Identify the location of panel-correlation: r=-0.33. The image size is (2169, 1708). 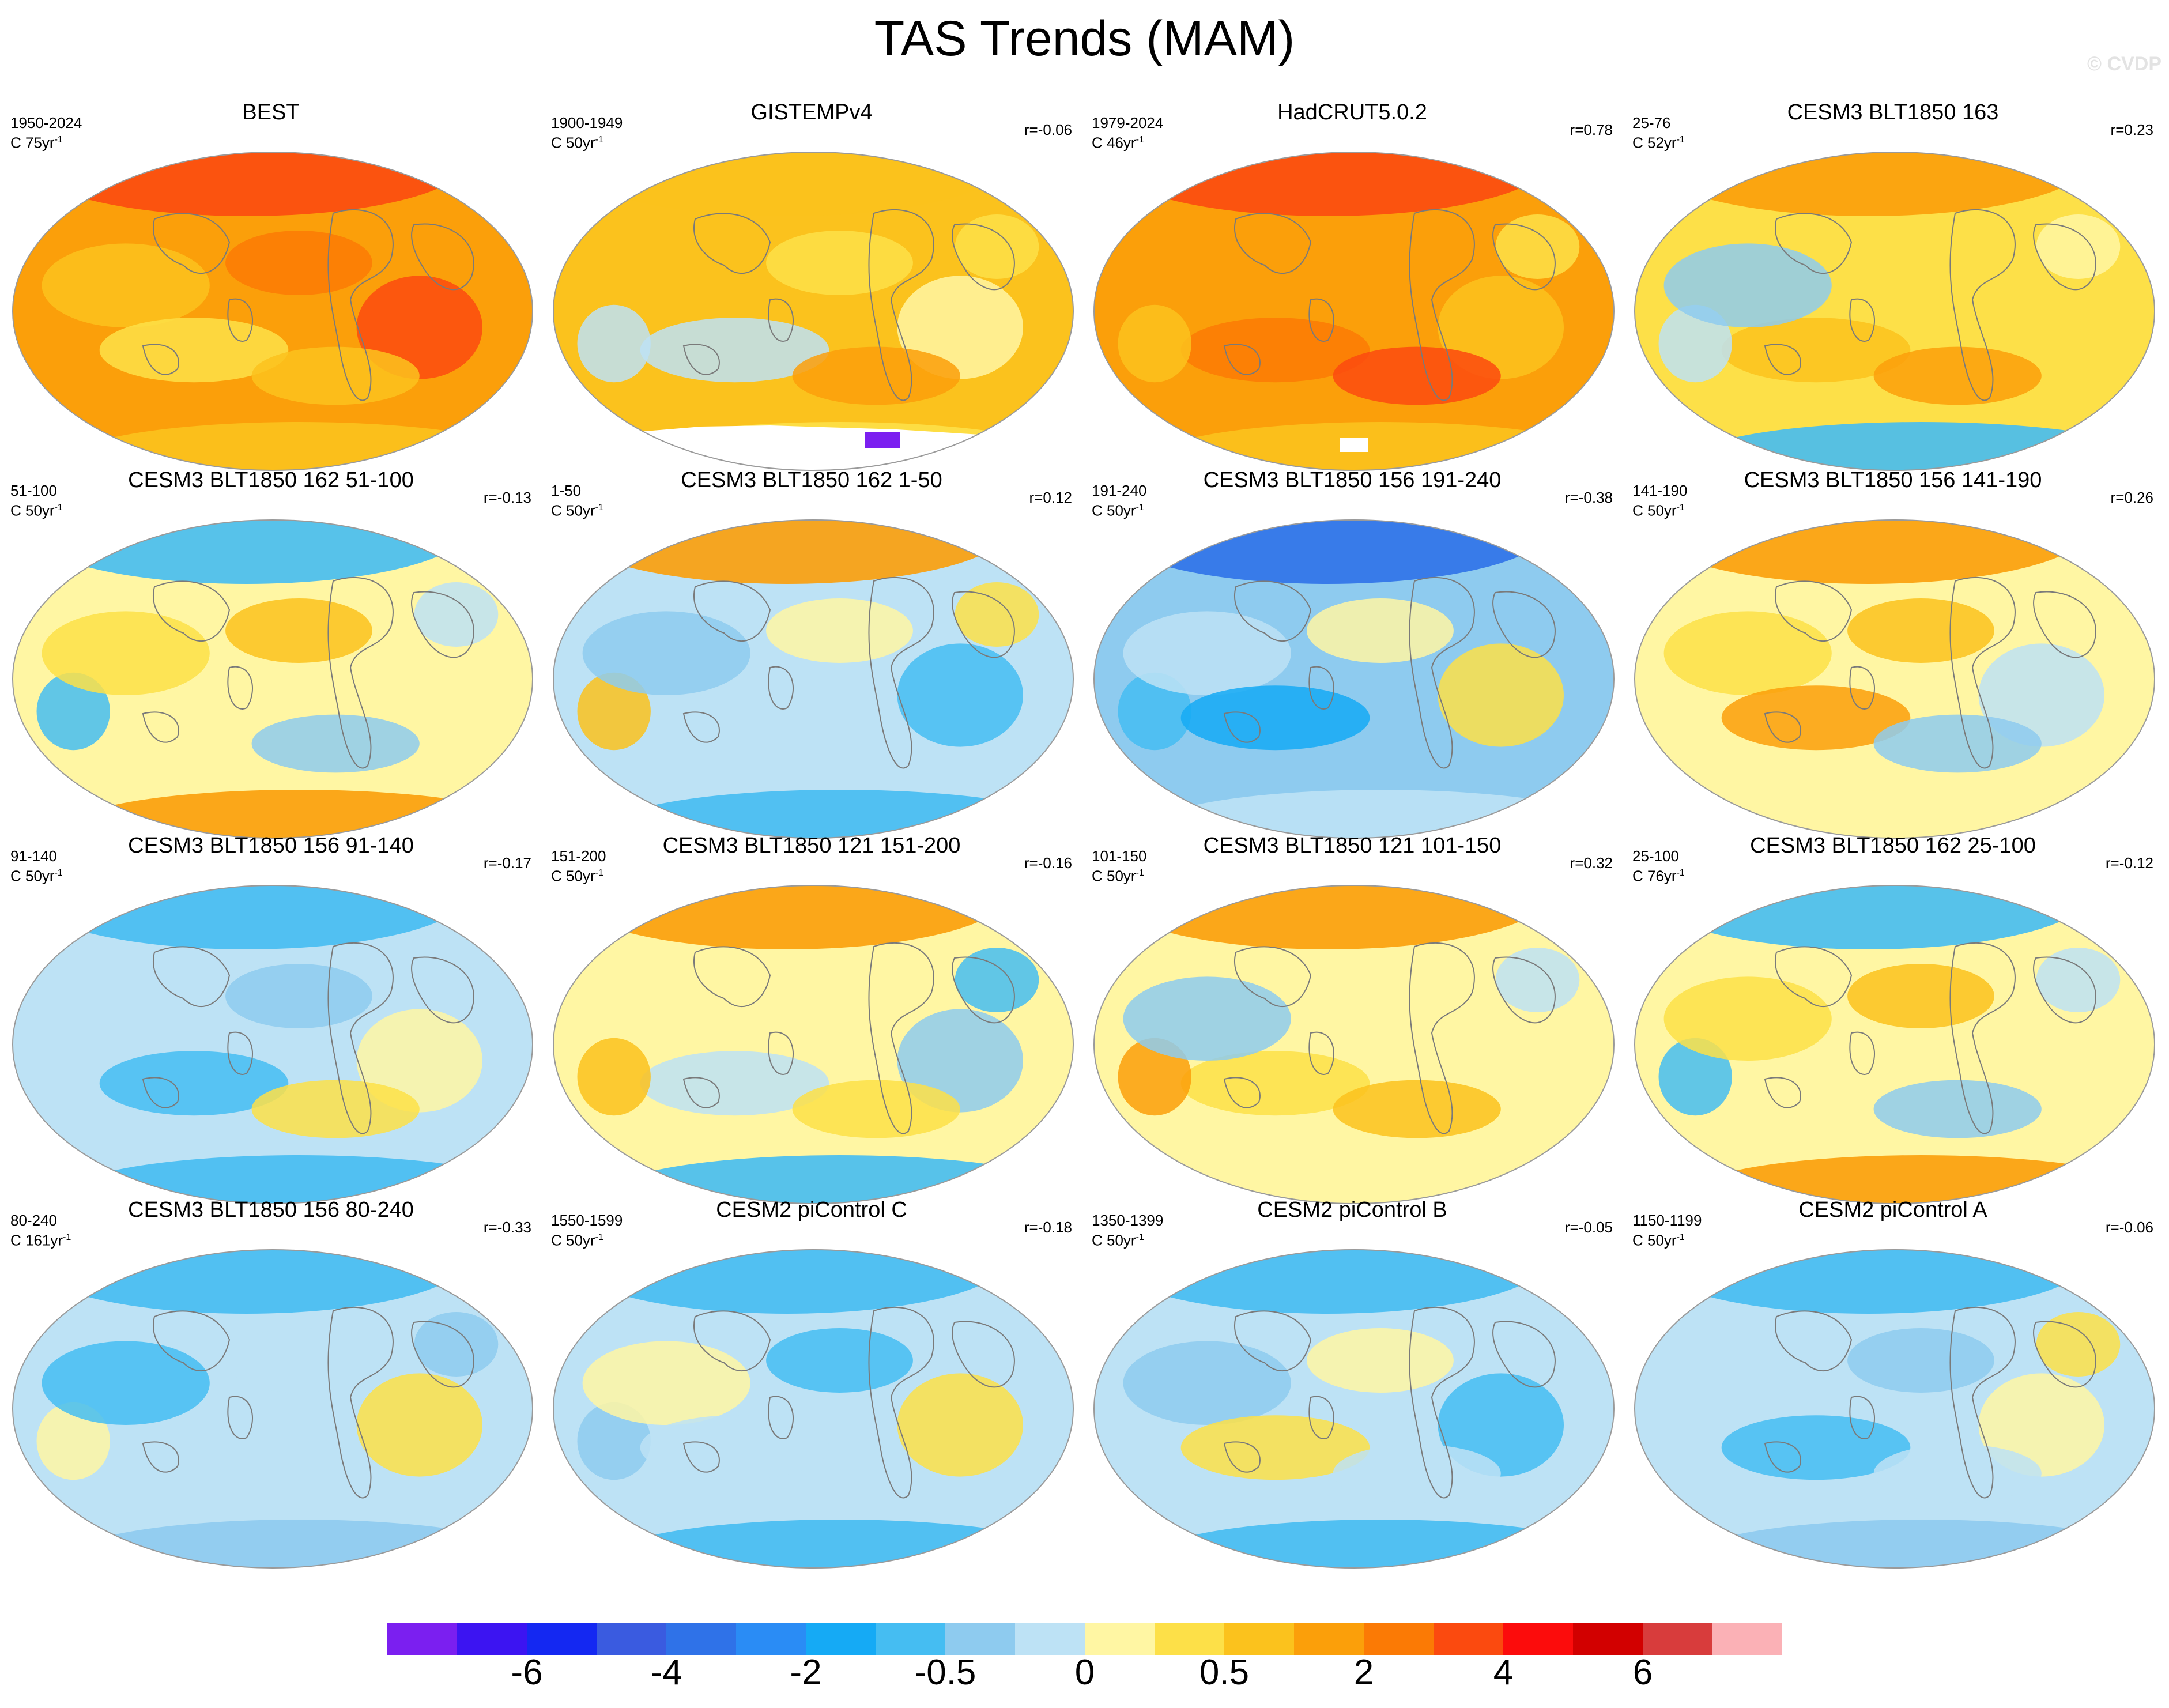
(507, 1228).